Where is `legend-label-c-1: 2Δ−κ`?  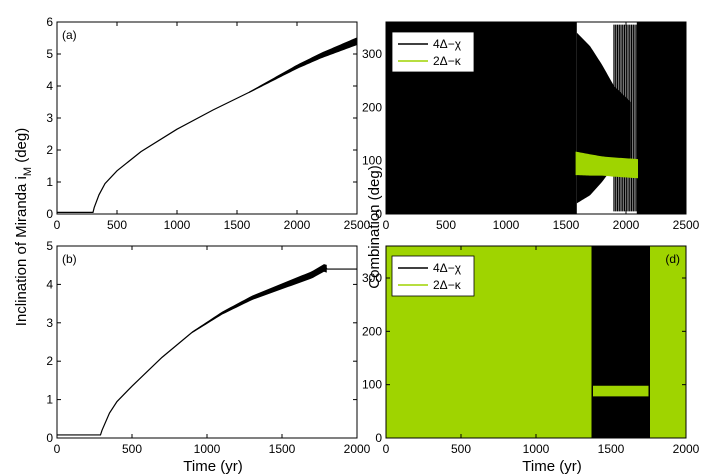 legend-label-c-1: 2Δ−κ is located at coordinates (447, 61).